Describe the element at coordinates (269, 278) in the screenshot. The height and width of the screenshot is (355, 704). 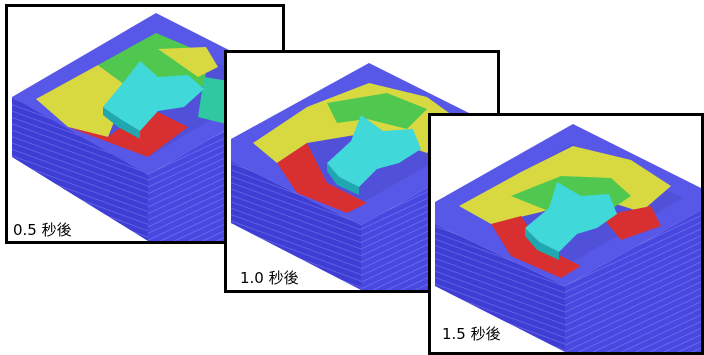
I see `time-label: 1.0 秒後` at that location.